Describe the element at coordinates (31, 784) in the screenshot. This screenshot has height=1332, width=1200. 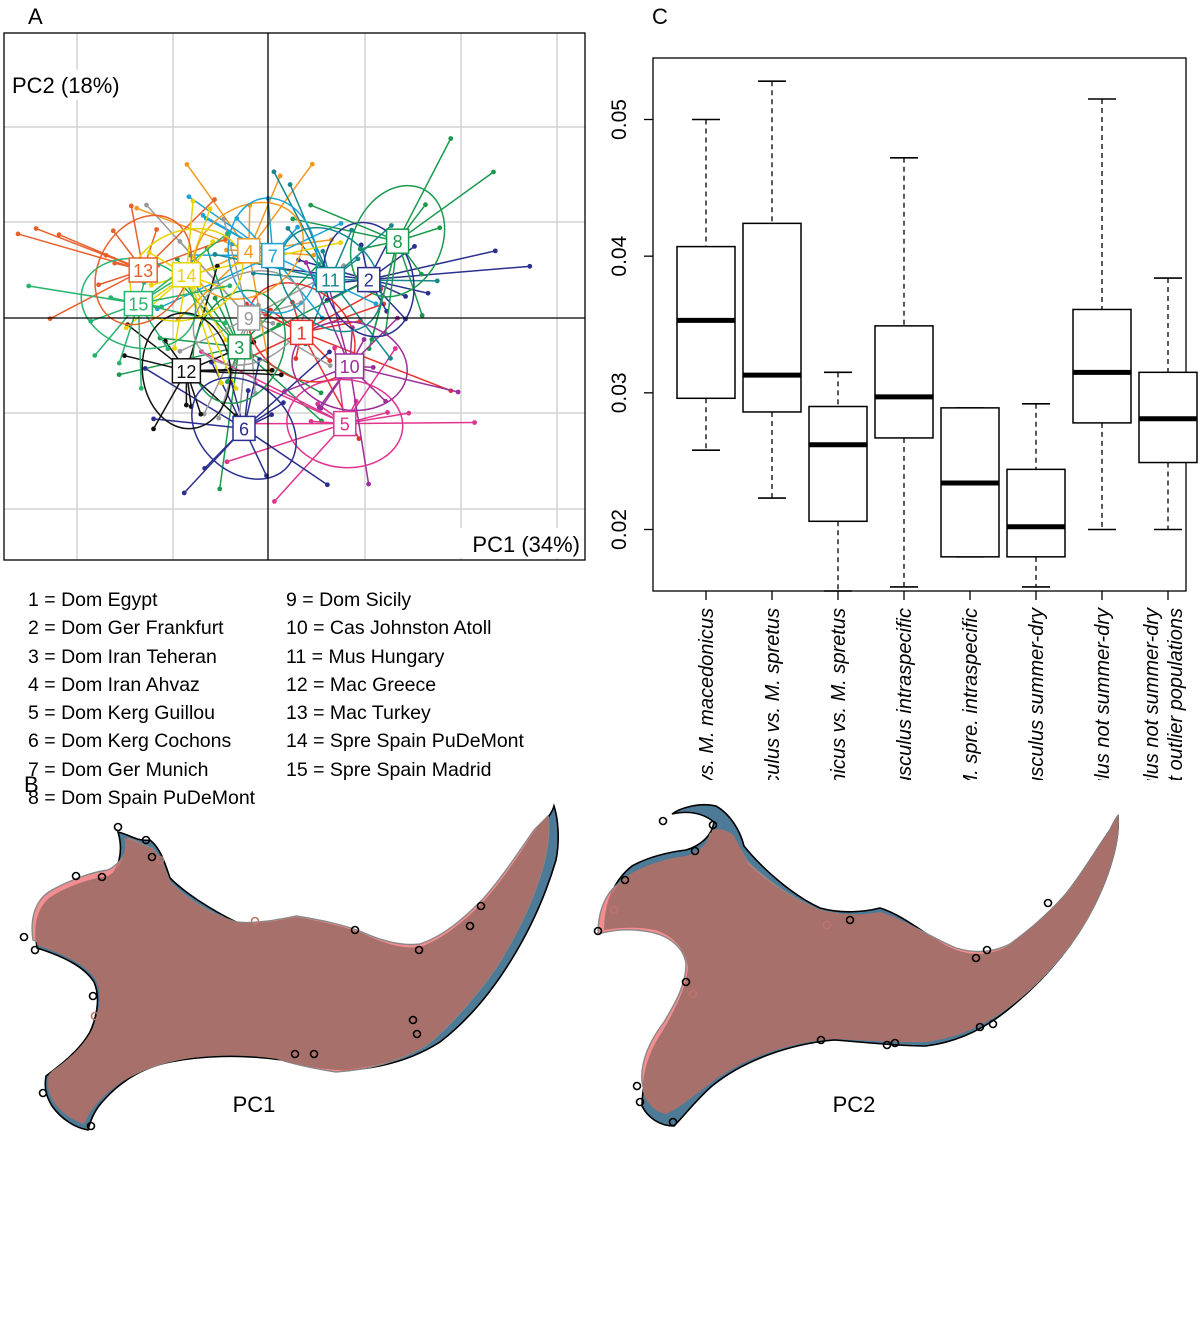
I see `panel-letter-b: B` at that location.